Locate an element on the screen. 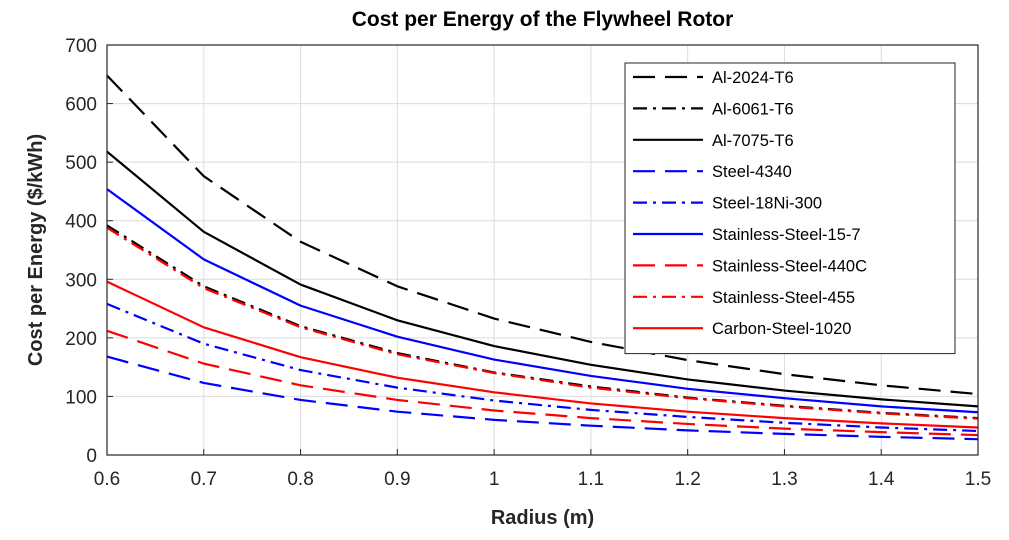 The height and width of the screenshot is (540, 1009). y-tick-label: 400 is located at coordinates (81, 222).